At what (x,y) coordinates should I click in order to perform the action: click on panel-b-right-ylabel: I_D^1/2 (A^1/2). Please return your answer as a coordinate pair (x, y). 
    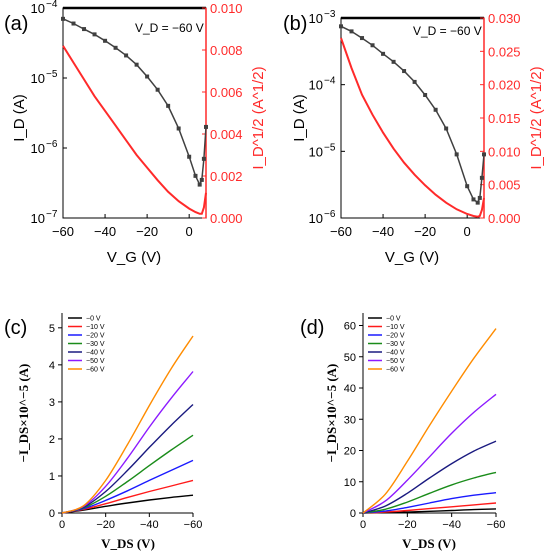
    Looking at the image, I should click on (536, 117).